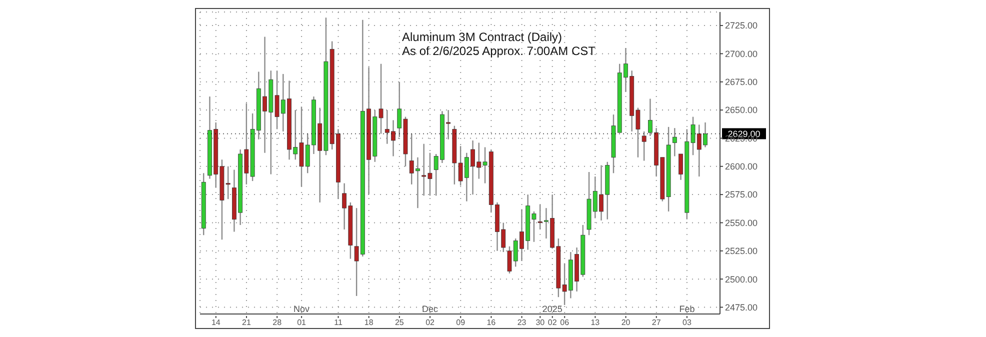 The height and width of the screenshot is (337, 986). What do you see at coordinates (657, 322) in the screenshot?
I see `x-tick-label: 27` at bounding box center [657, 322].